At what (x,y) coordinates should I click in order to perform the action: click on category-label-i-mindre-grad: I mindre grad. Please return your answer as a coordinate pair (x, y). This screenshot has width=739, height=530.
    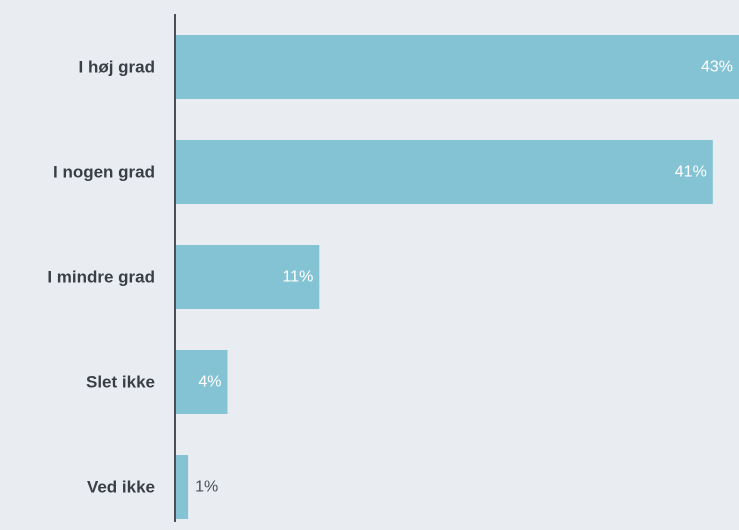
    Looking at the image, I should click on (101, 277).